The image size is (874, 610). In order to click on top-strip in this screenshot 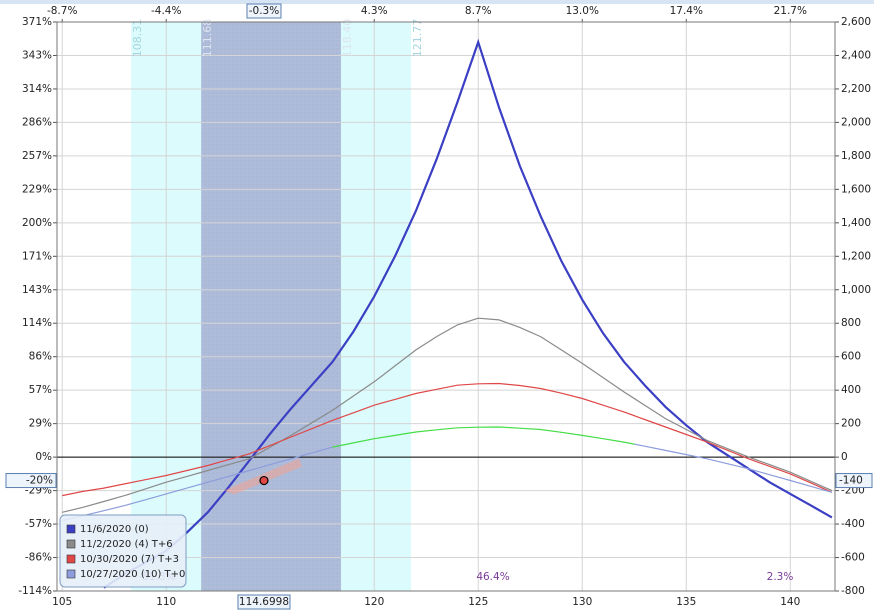, I will do `click(437, 2)`.